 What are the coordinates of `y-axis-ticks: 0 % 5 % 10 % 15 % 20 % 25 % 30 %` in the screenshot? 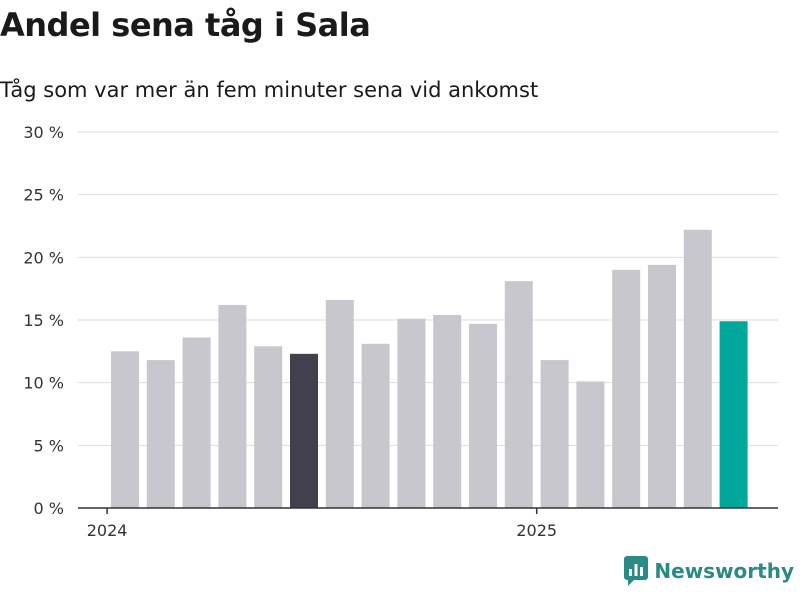 It's located at (43, 320).